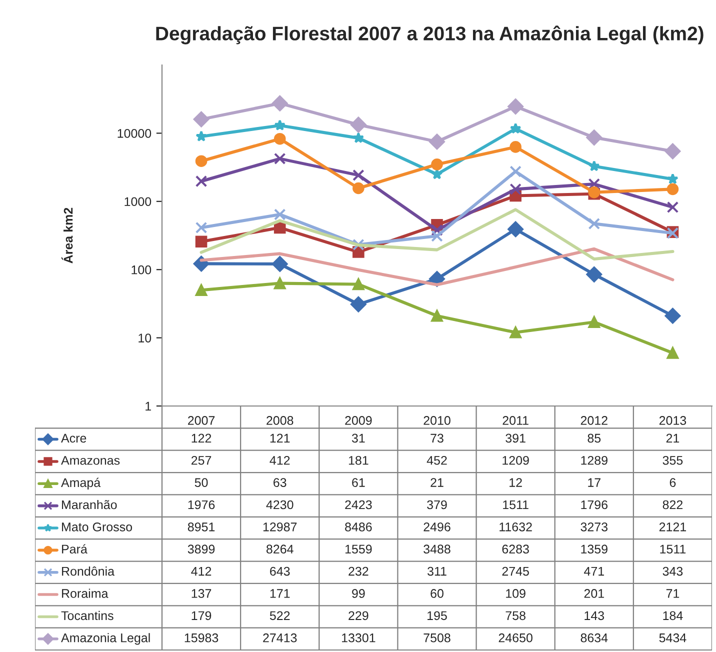 The width and height of the screenshot is (716, 652). What do you see at coordinates (594, 482) in the screenshot?
I see `data-label: 17` at bounding box center [594, 482].